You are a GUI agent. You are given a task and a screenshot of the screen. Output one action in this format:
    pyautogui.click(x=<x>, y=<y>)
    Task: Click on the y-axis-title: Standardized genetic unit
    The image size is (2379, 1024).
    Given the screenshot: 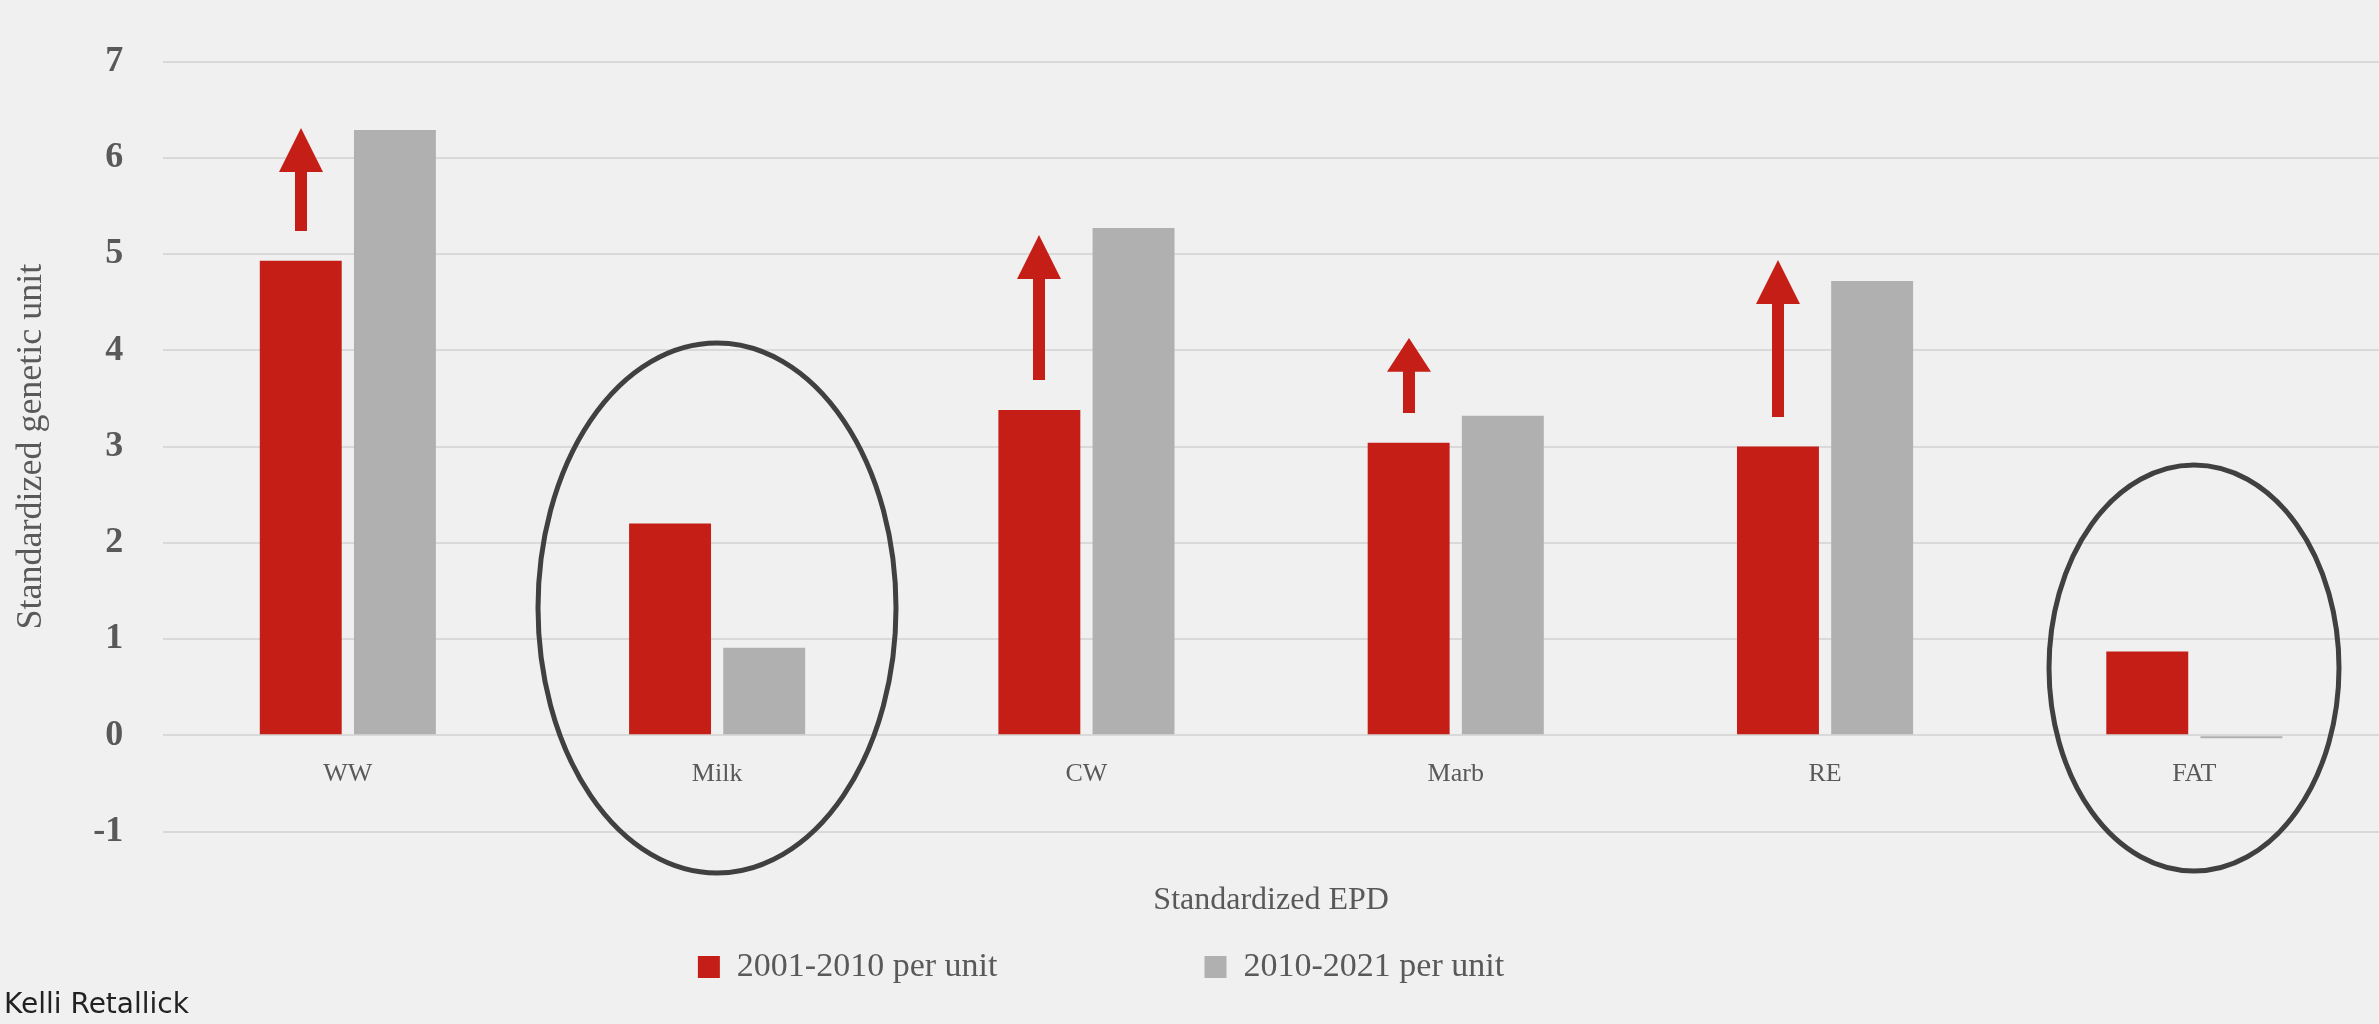 What is the action you would take?
    pyautogui.click(x=29, y=446)
    